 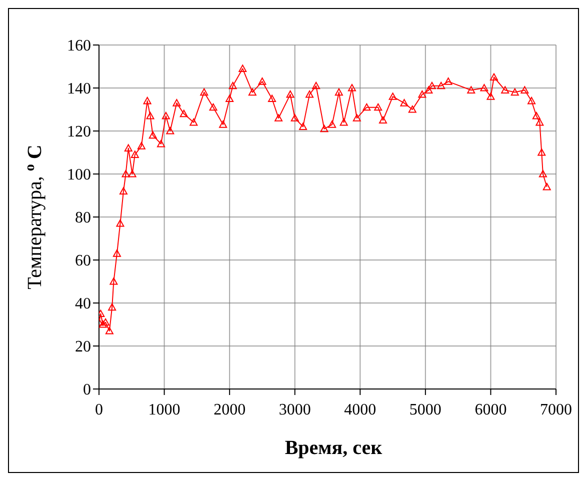 What do you see at coordinates (99, 409) in the screenshot?
I see `x-tick-label: 0` at bounding box center [99, 409].